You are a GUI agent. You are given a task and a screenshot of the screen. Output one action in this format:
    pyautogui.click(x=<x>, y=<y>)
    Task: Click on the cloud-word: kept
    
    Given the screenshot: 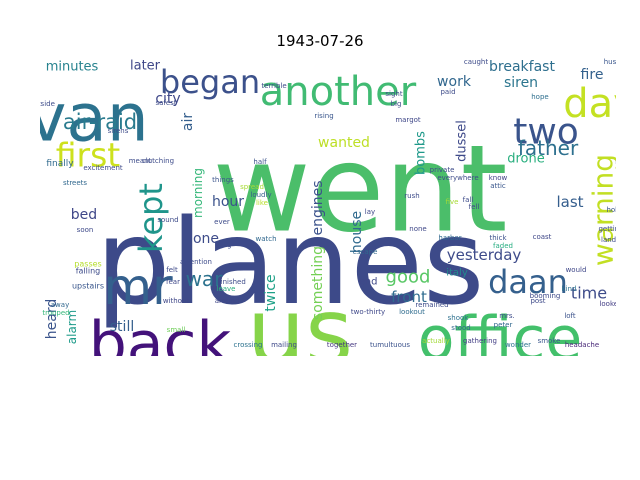 What is the action you would take?
    pyautogui.click(x=151, y=218)
    